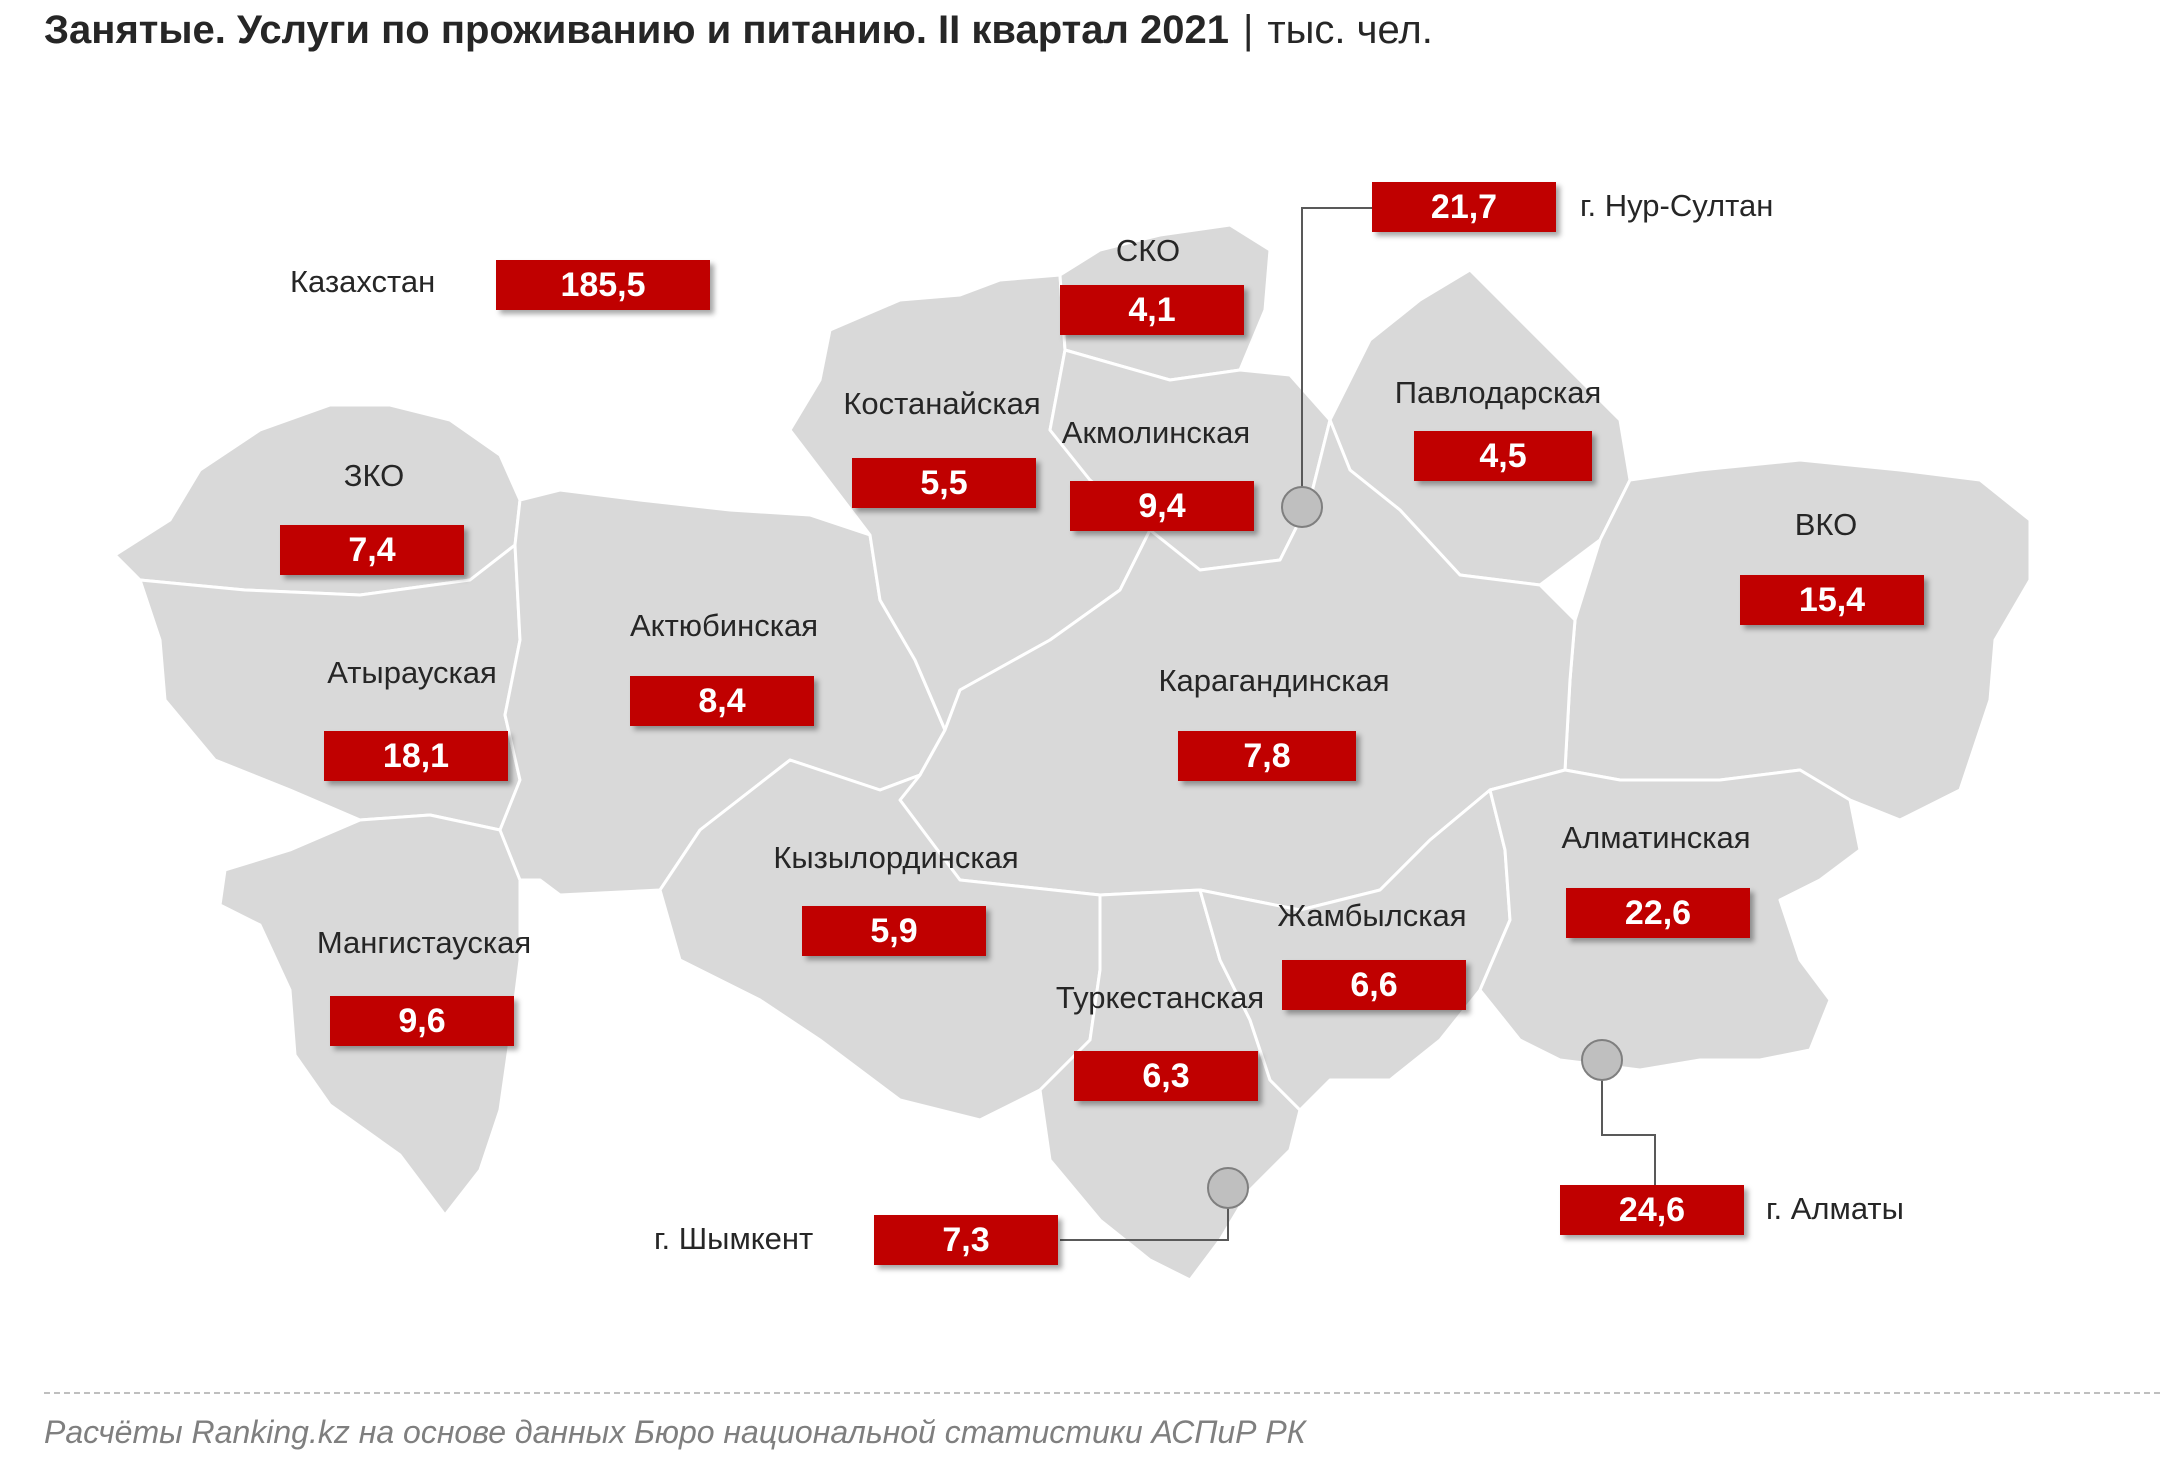 The height and width of the screenshot is (1464, 2160). What do you see at coordinates (1498, 392) in the screenshot?
I see `label-pavlodar: Павлодарская` at bounding box center [1498, 392].